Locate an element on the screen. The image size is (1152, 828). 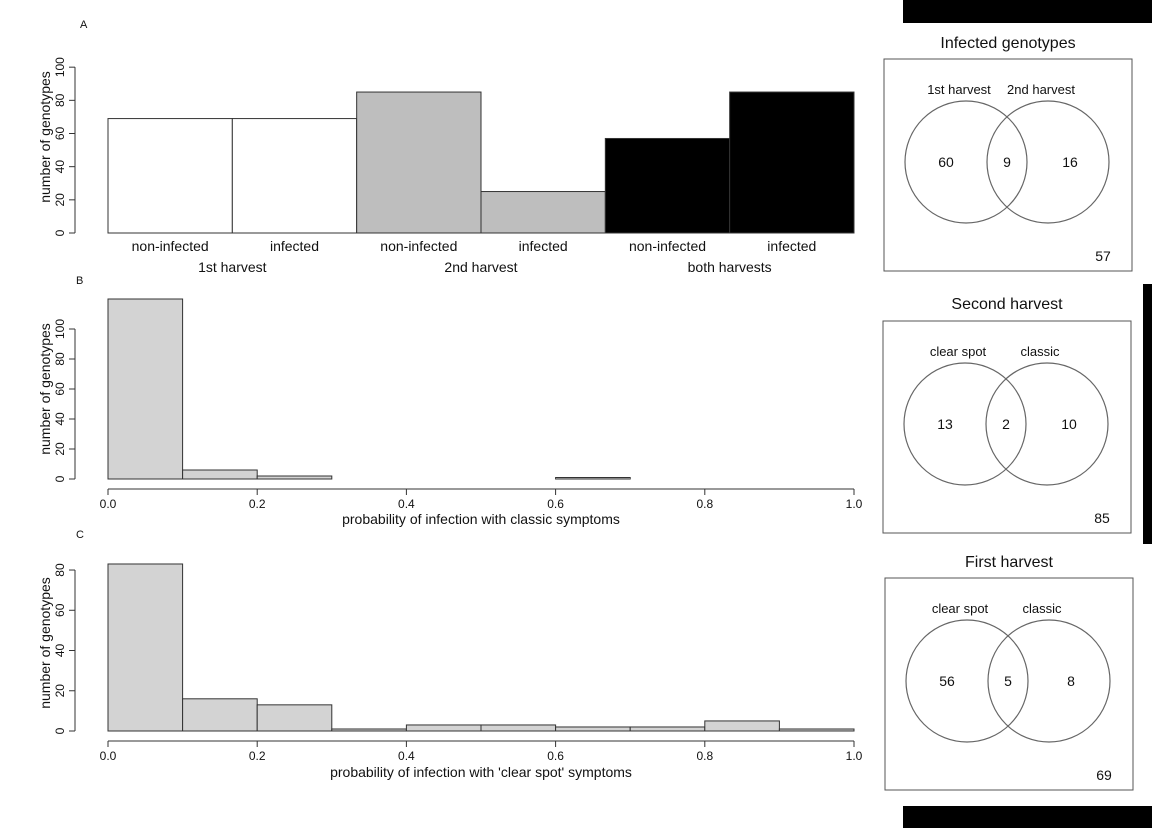
venn-right-count: 10 is located at coordinates (1069, 424).